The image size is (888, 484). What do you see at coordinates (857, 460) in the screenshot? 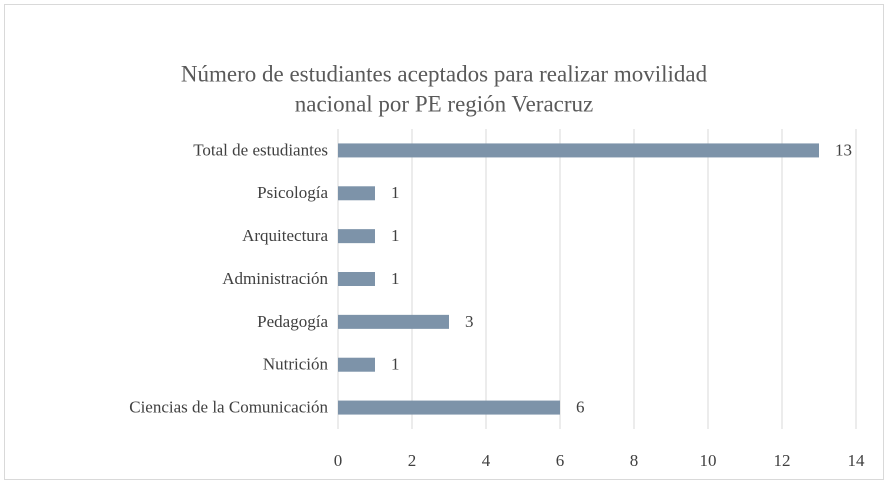
I see `x-tick-label: 14` at bounding box center [857, 460].